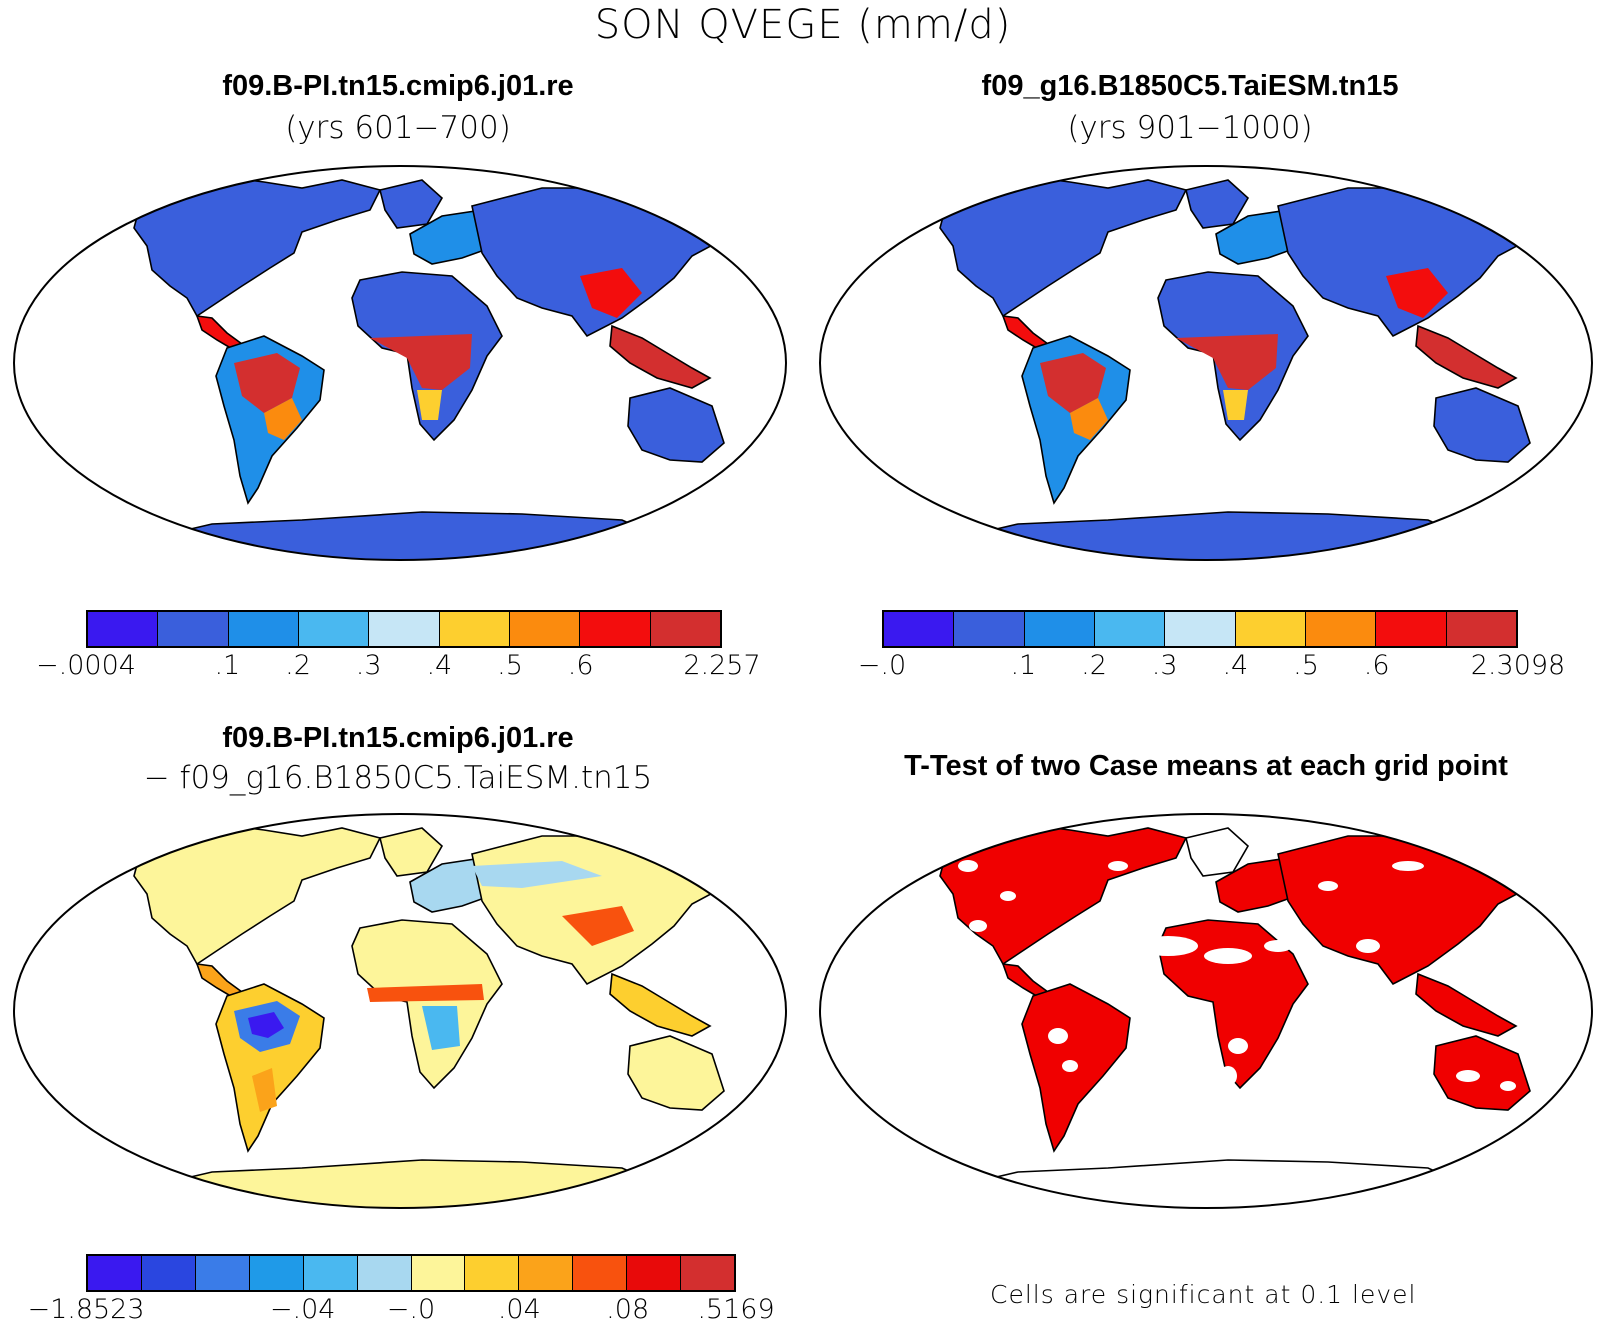  What do you see at coordinates (803, 25) in the screenshot?
I see `figure-title: SON QVEGE (mm/d)` at bounding box center [803, 25].